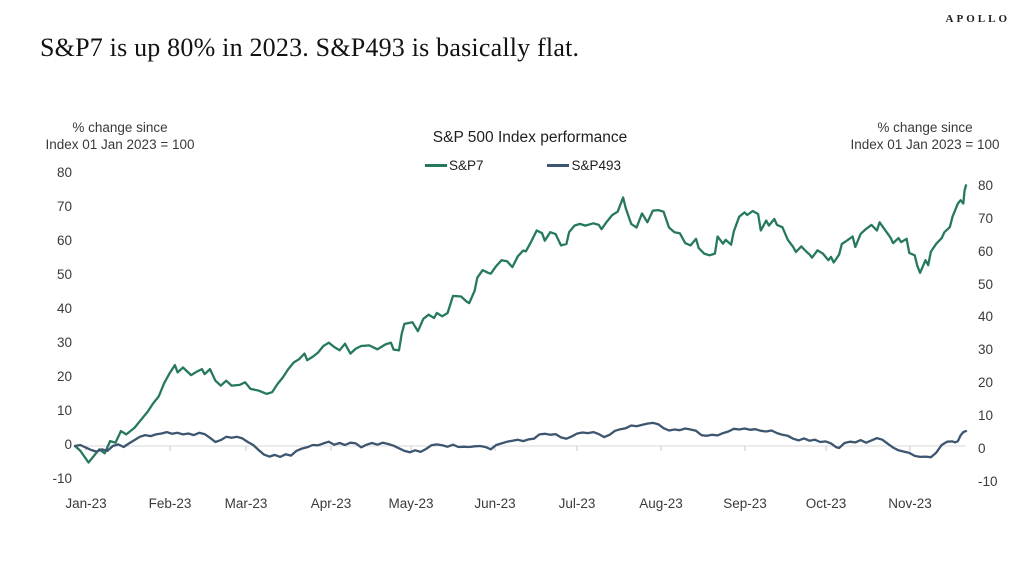  Describe the element at coordinates (466, 165) in the screenshot. I see `legend-label: S&P7` at that location.